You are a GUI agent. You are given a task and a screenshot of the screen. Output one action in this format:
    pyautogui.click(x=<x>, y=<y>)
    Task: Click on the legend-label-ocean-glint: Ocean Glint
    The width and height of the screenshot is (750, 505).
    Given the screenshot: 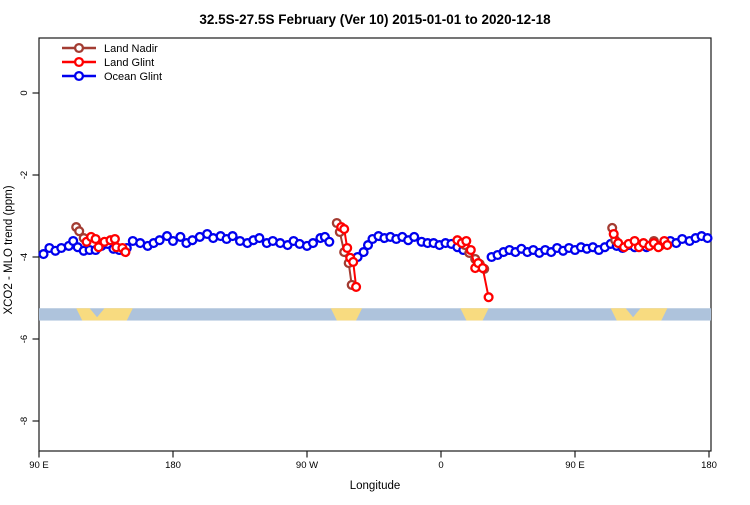 What is the action you would take?
    pyautogui.click(x=133, y=77)
    